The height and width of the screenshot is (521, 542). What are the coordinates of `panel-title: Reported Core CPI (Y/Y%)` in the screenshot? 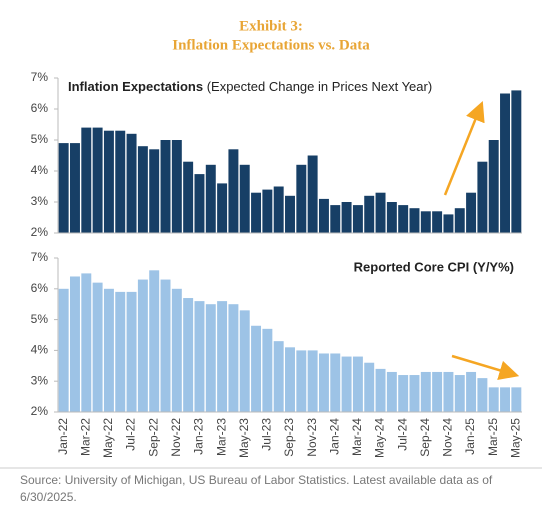 It's located at (434, 266).